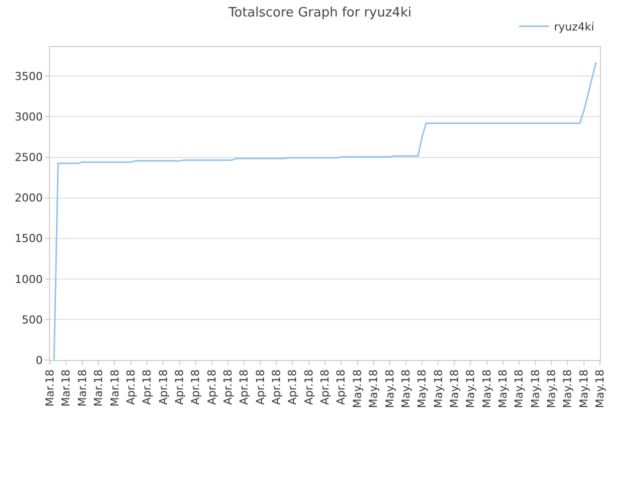  Describe the element at coordinates (28, 117) in the screenshot. I see `y-tick-label: 3000` at that location.